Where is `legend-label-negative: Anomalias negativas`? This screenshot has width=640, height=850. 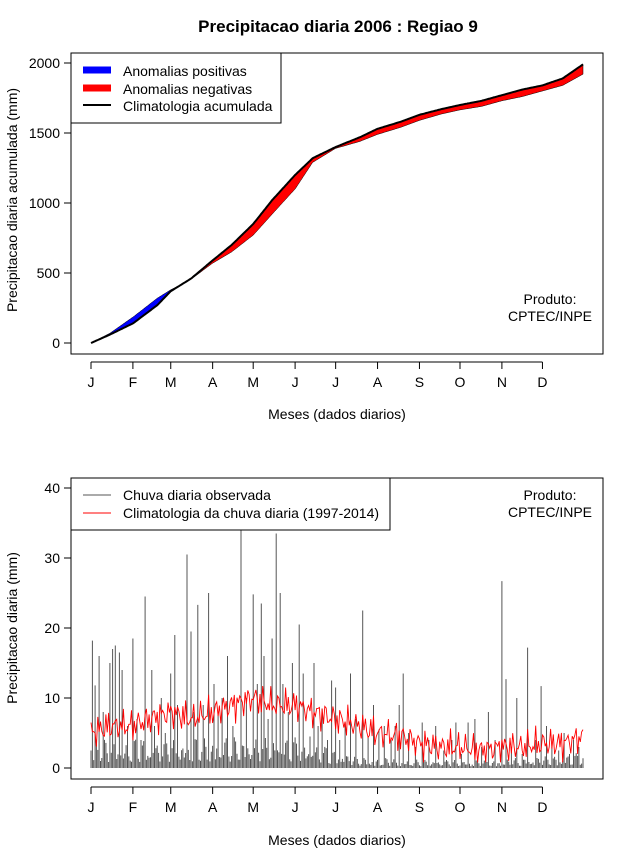 legend-label-negative: Anomalias negativas is located at coordinates (187, 89).